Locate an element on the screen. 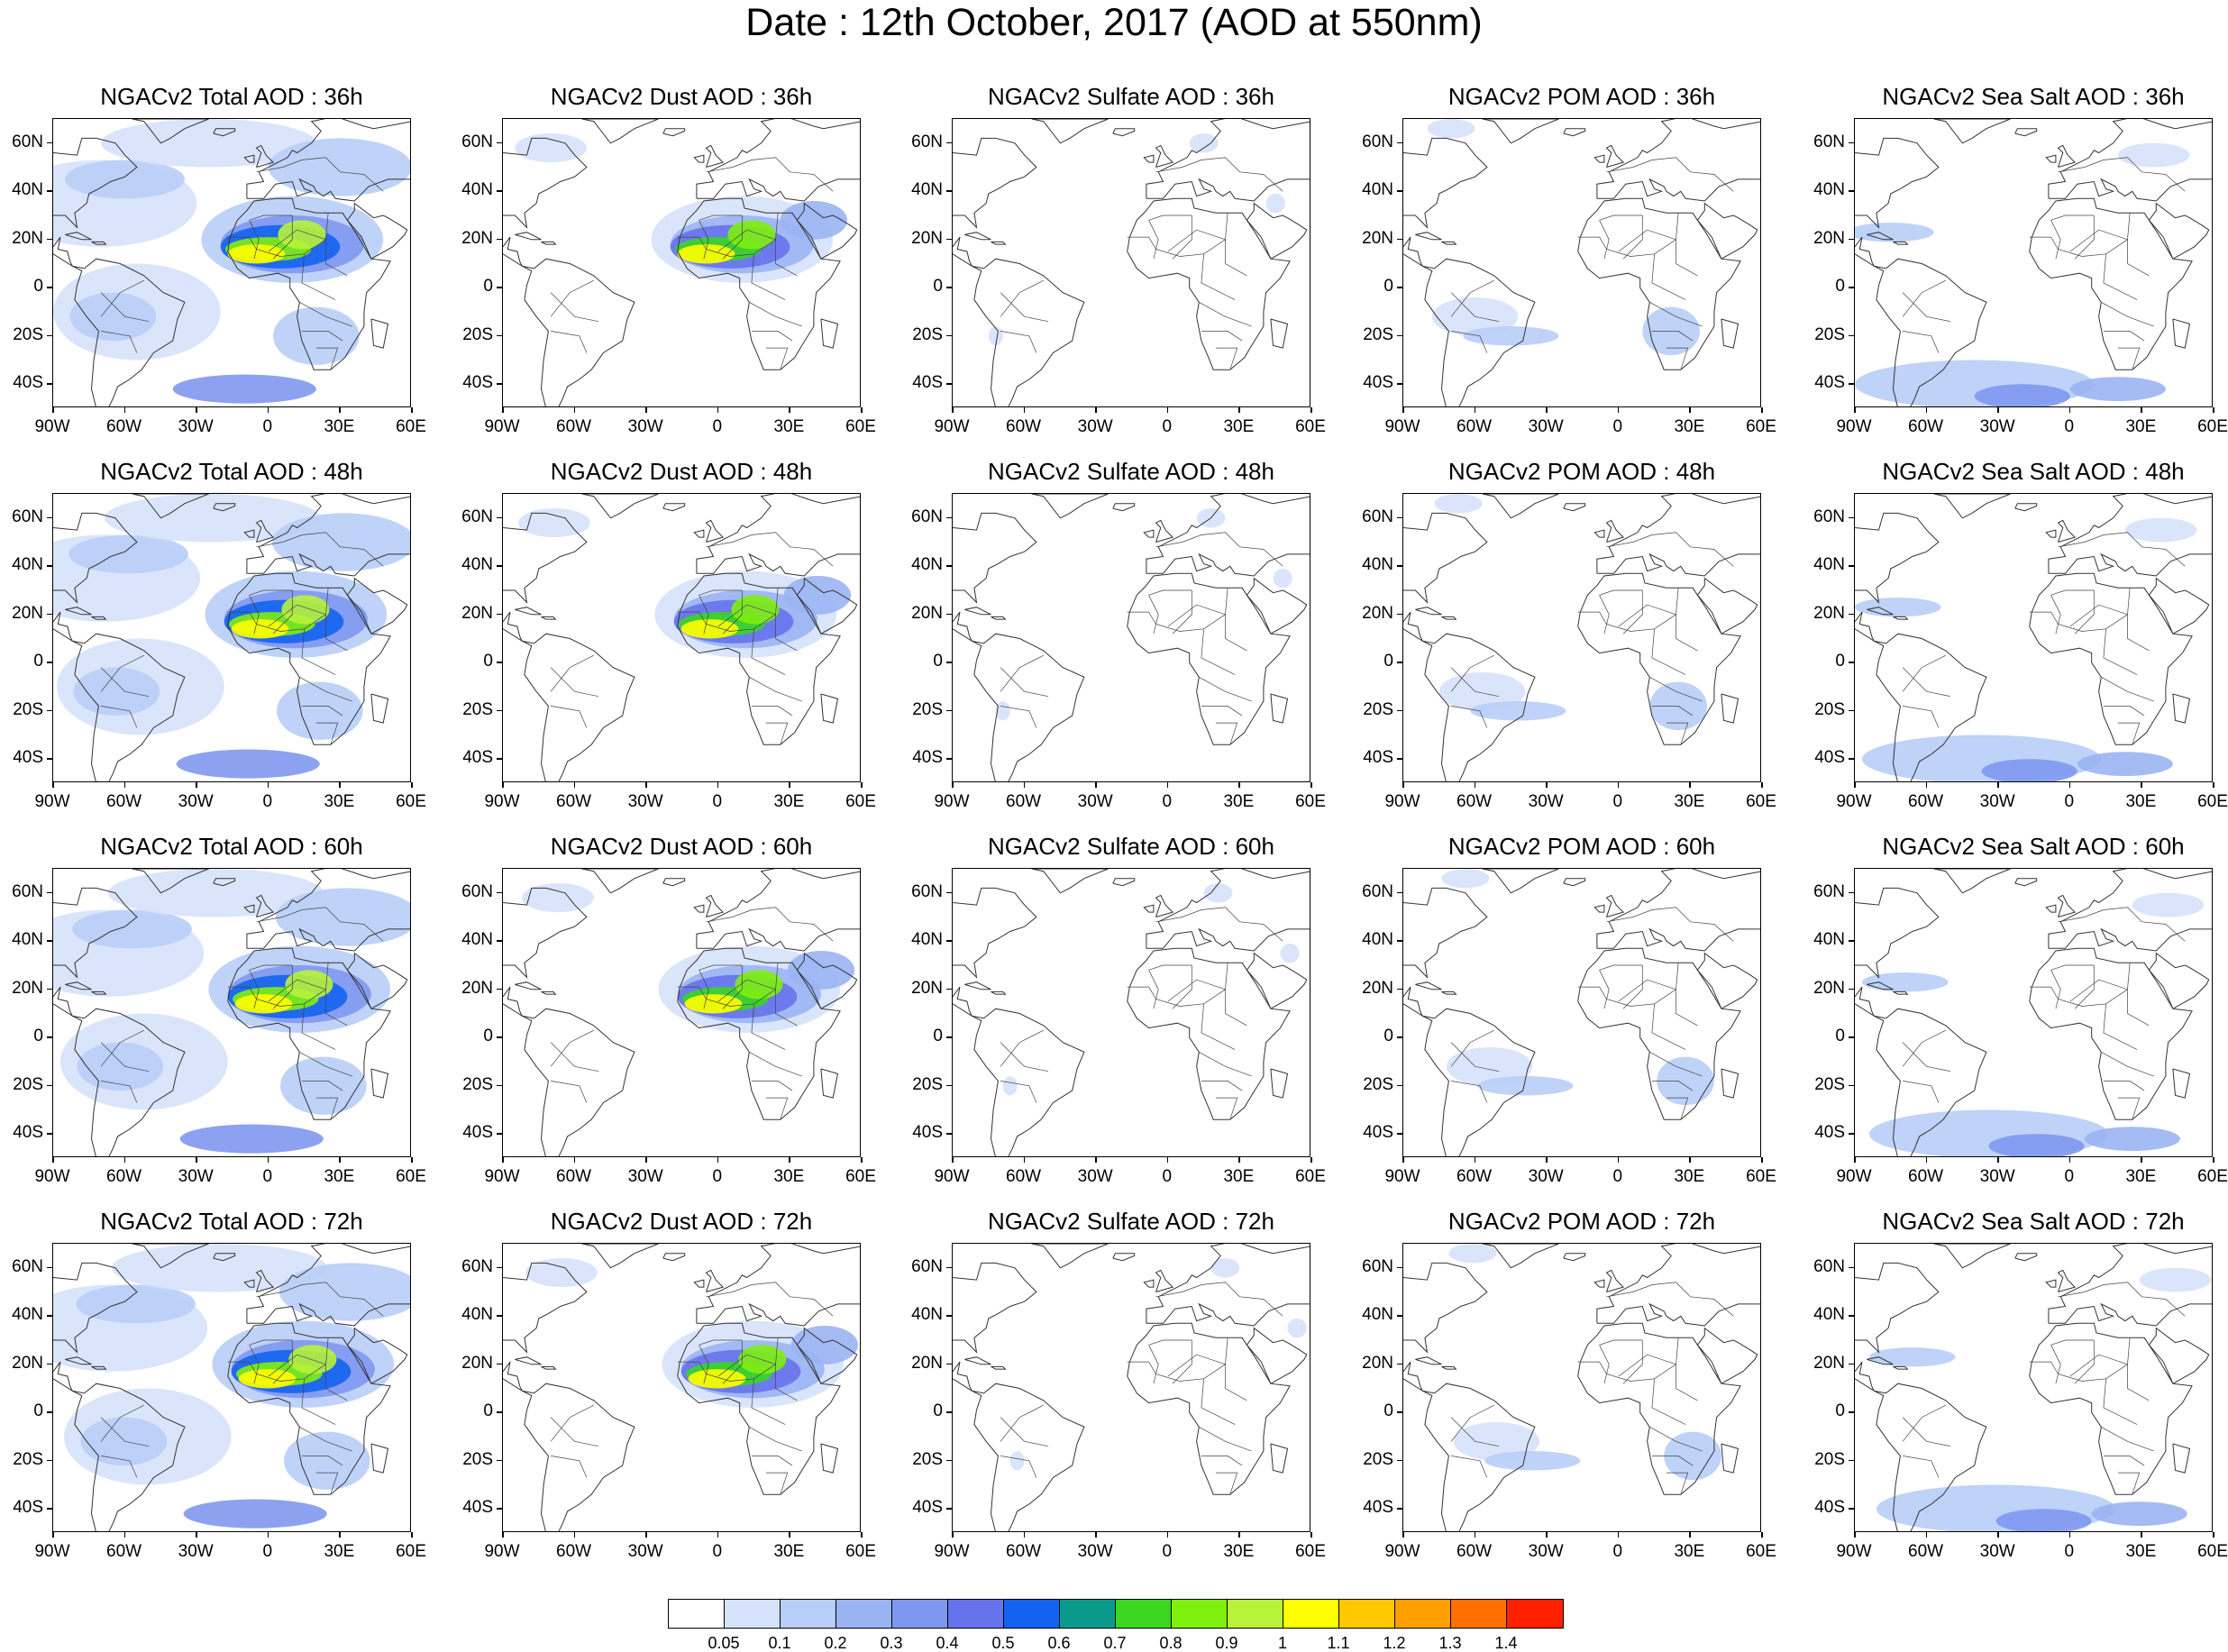 The width and height of the screenshot is (2228, 1652). map-panel-sulfate-48h is located at coordinates (1131, 637).